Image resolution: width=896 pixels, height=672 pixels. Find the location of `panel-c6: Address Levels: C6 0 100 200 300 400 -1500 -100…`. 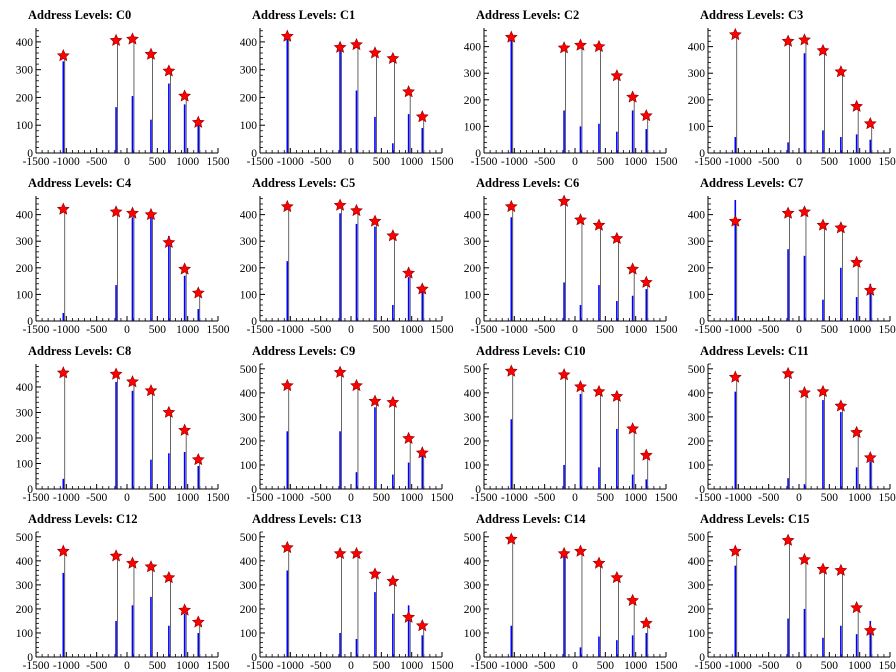

panel-c6: Address Levels: C6 0 100 200 300 400 -1500 -100… is located at coordinates (571, 256).